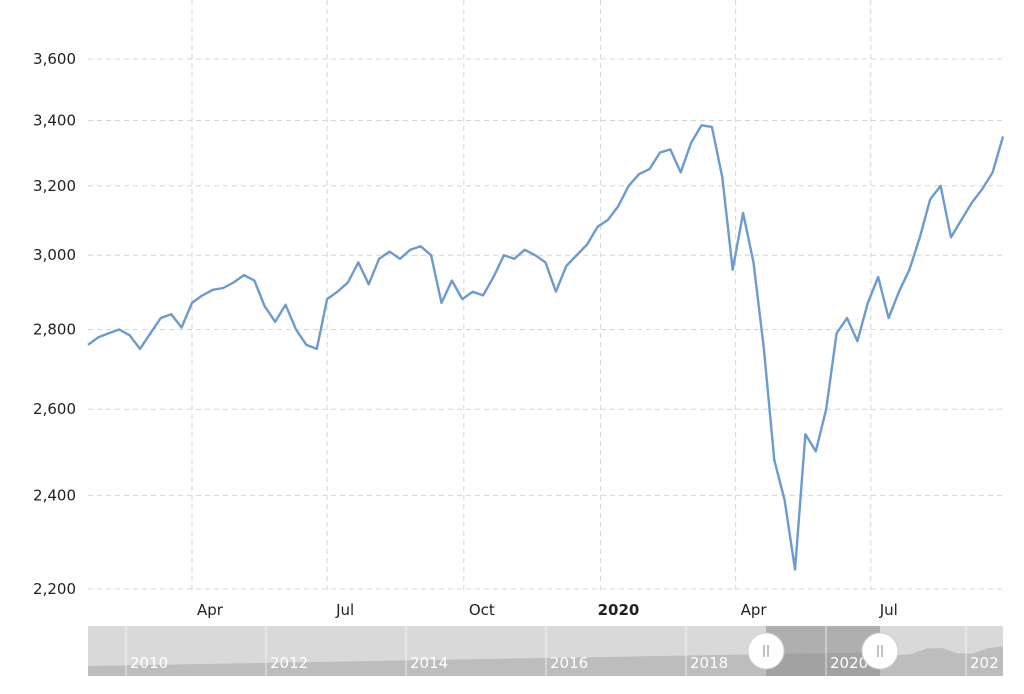 This screenshot has height=694, width=1024. I want to click on navigator-year-label: 2012, so click(289, 663).